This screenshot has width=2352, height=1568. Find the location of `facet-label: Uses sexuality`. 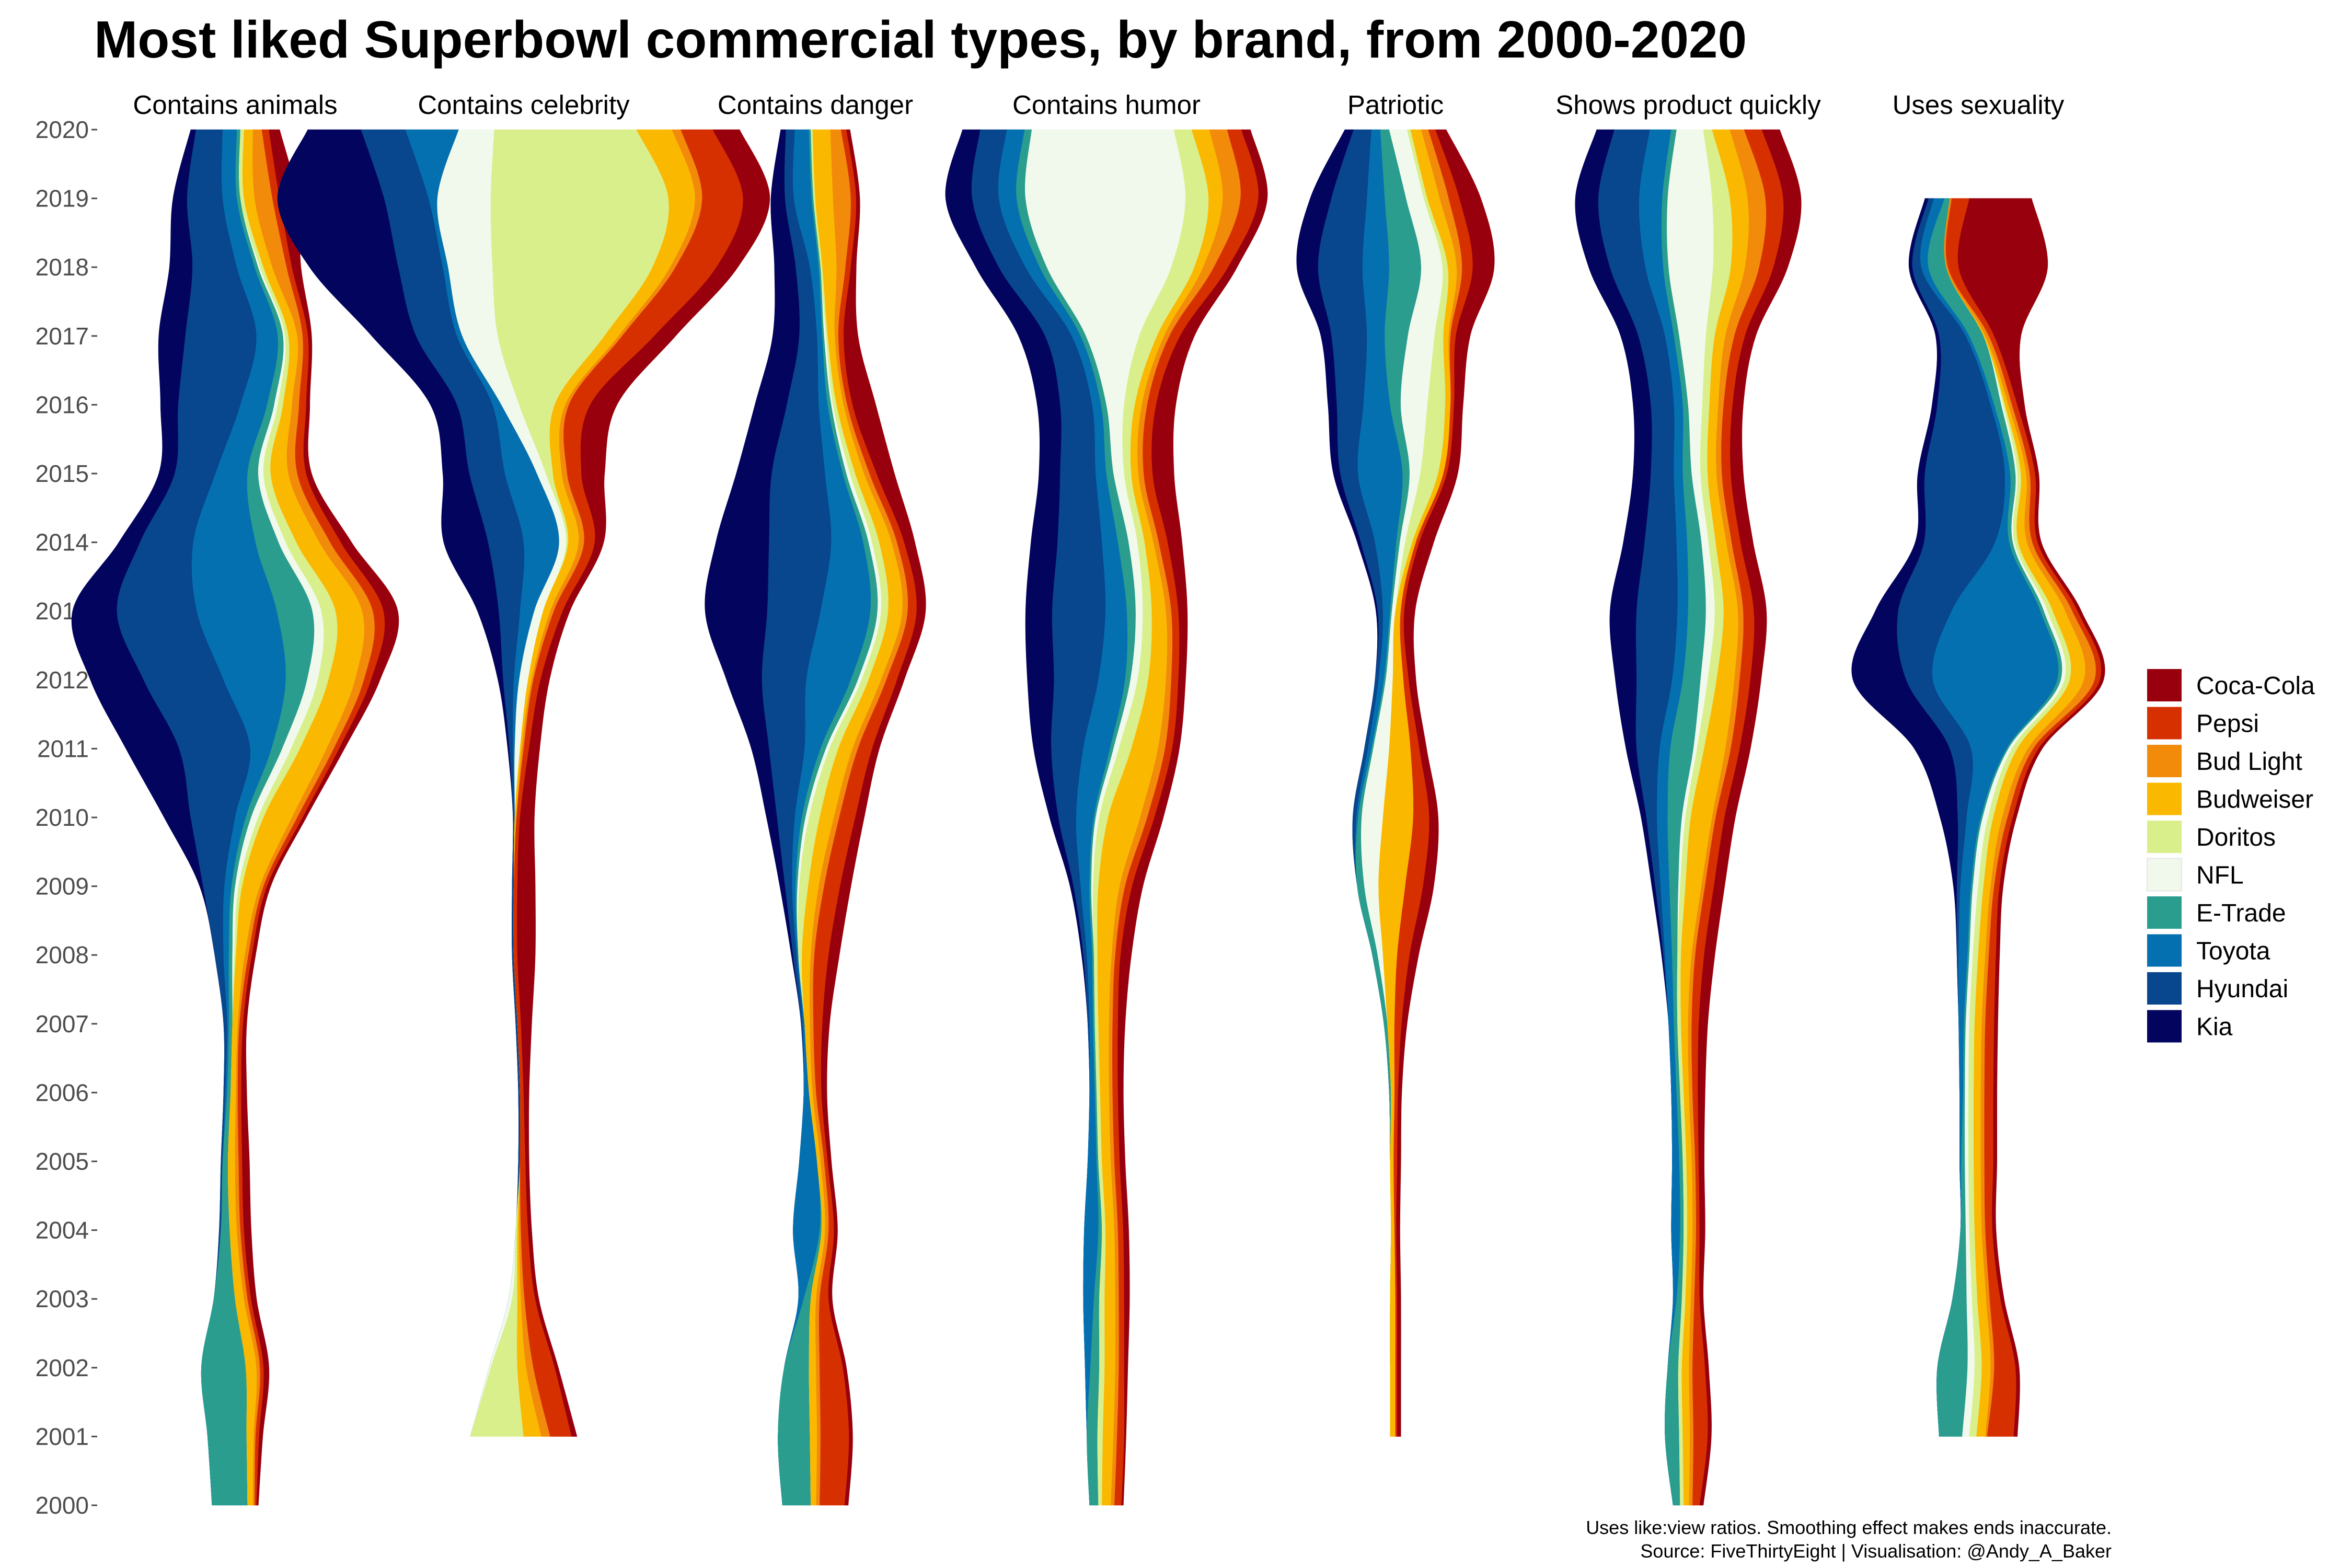

facet-label: Uses sexuality is located at coordinates (1979, 105).